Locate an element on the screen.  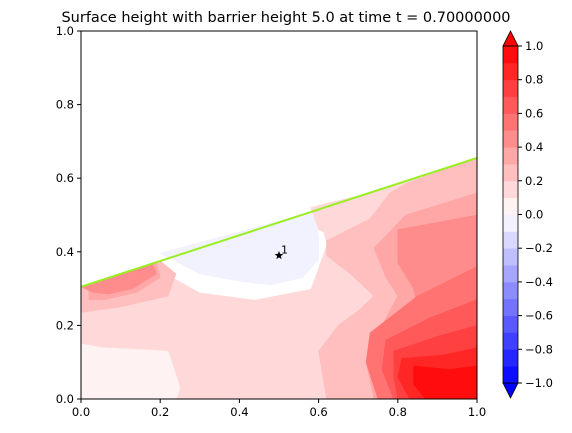
x-tick-label: 0.4 is located at coordinates (239, 412).